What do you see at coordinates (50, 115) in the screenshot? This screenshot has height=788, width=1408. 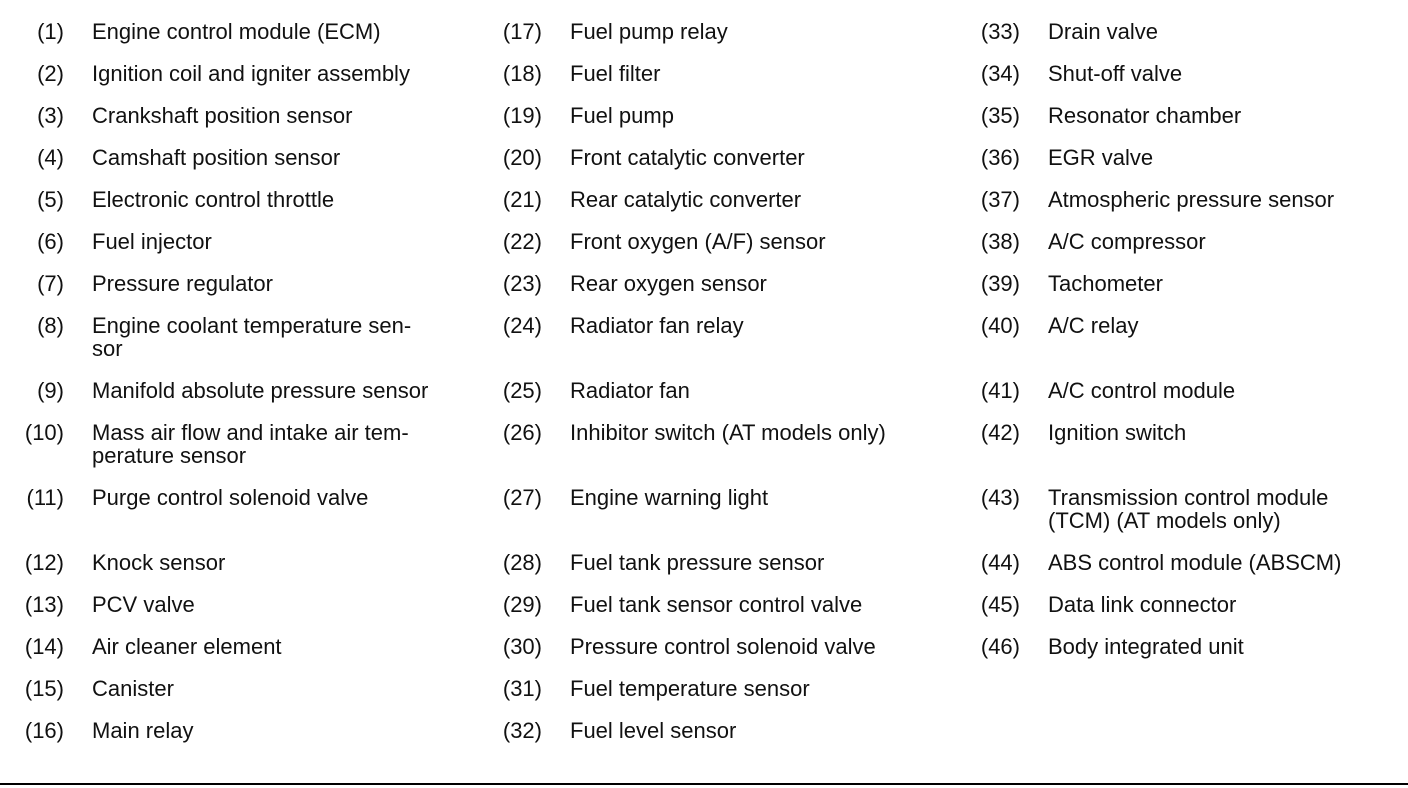 I see `item-number: (3)` at bounding box center [50, 115].